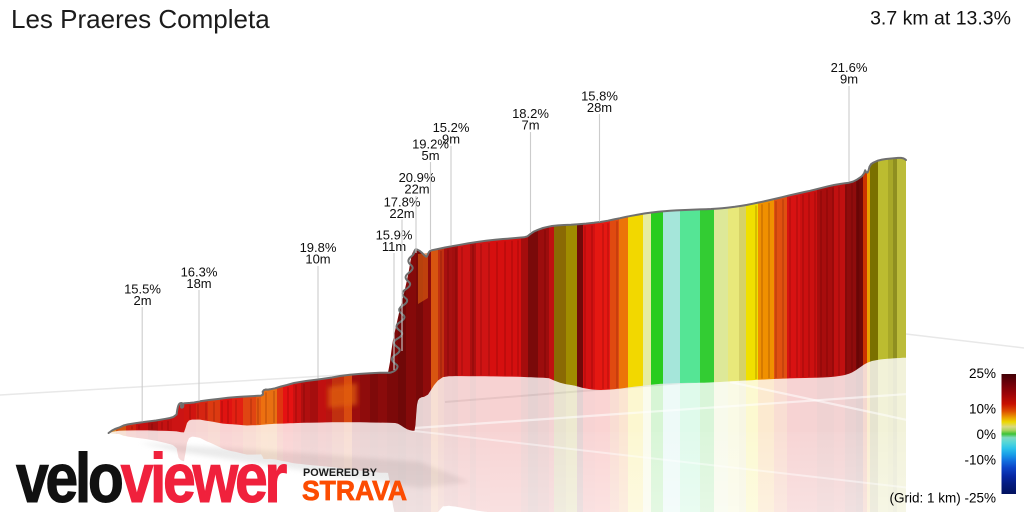 The height and width of the screenshot is (512, 1024). What do you see at coordinates (402, 207) in the screenshot?
I see `svg-text:17.8%22m: 17.8% 22m` at bounding box center [402, 207].